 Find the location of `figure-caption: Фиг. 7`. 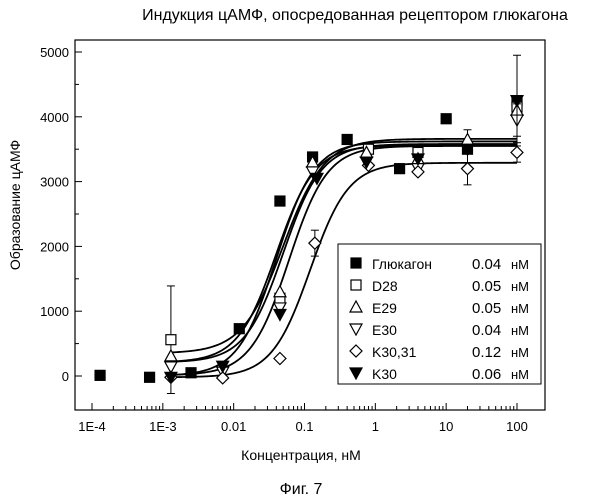

figure-caption: Фиг. 7 is located at coordinates (301, 489).